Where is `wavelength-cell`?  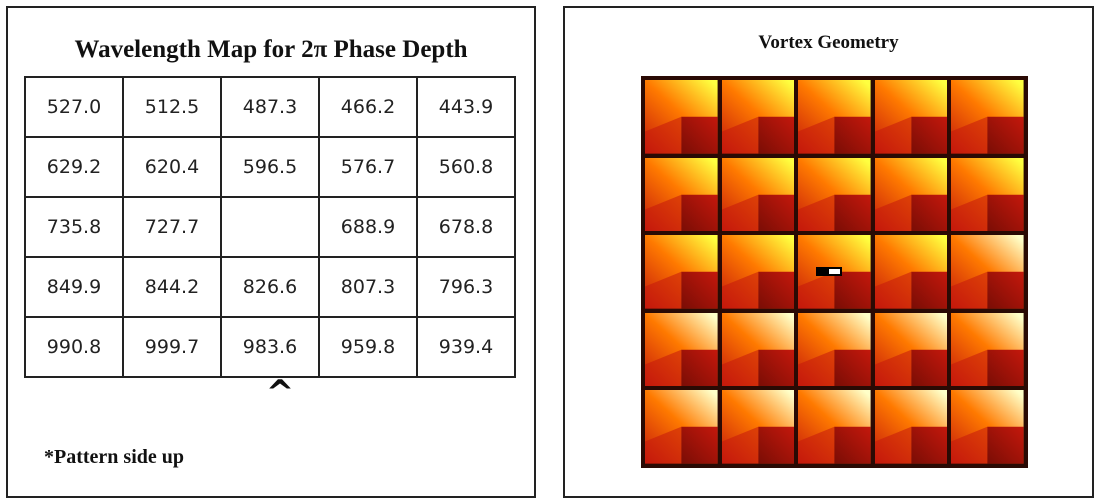
wavelength-cell is located at coordinates (270, 227).